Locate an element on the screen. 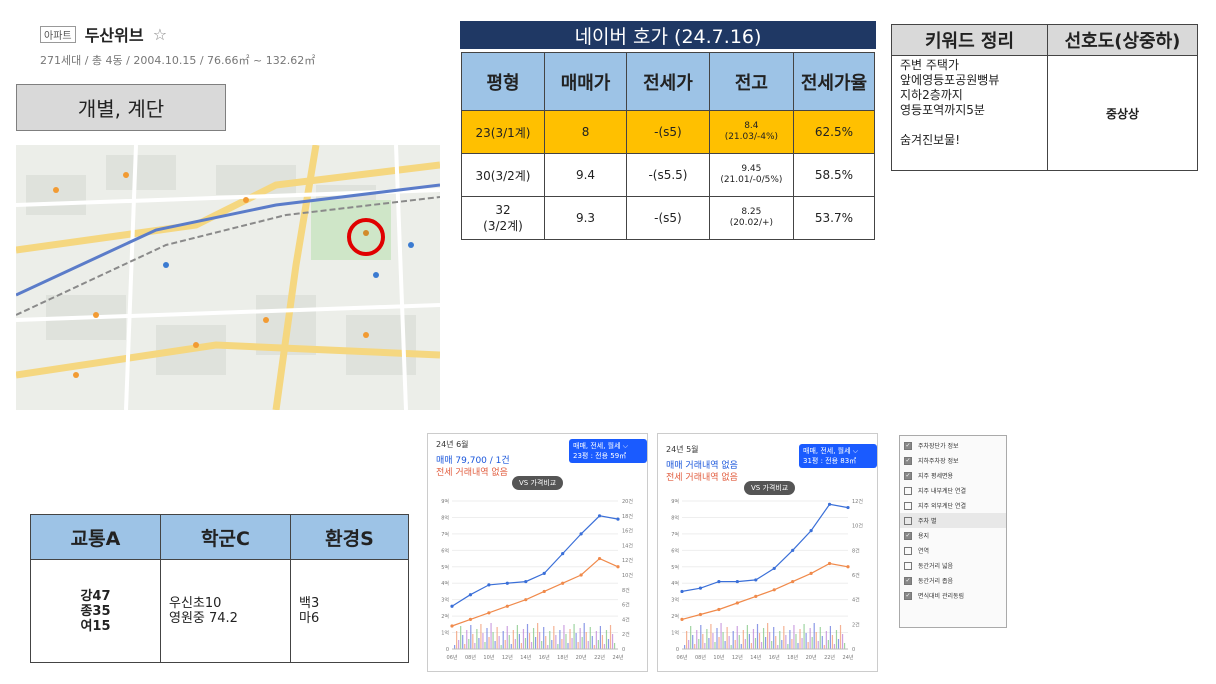 This screenshot has width=1216, height=684. map-marker-icon is located at coordinates (366, 237).